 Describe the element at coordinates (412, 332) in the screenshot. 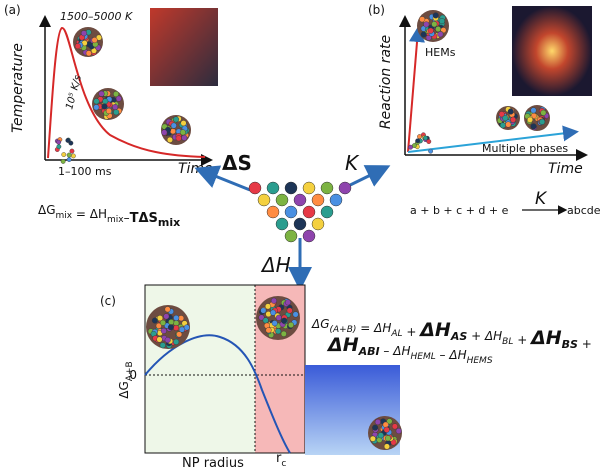

I see `symbol: +` at that location.